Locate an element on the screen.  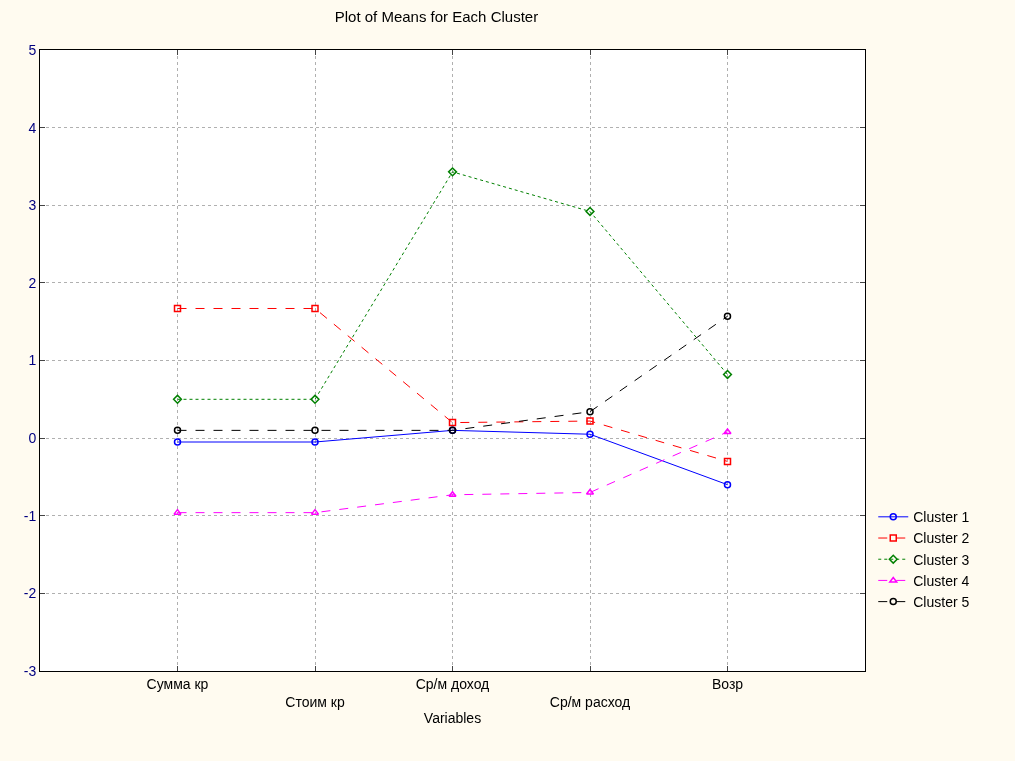
x-tick-label: Ср/м доход is located at coordinates (452, 683).